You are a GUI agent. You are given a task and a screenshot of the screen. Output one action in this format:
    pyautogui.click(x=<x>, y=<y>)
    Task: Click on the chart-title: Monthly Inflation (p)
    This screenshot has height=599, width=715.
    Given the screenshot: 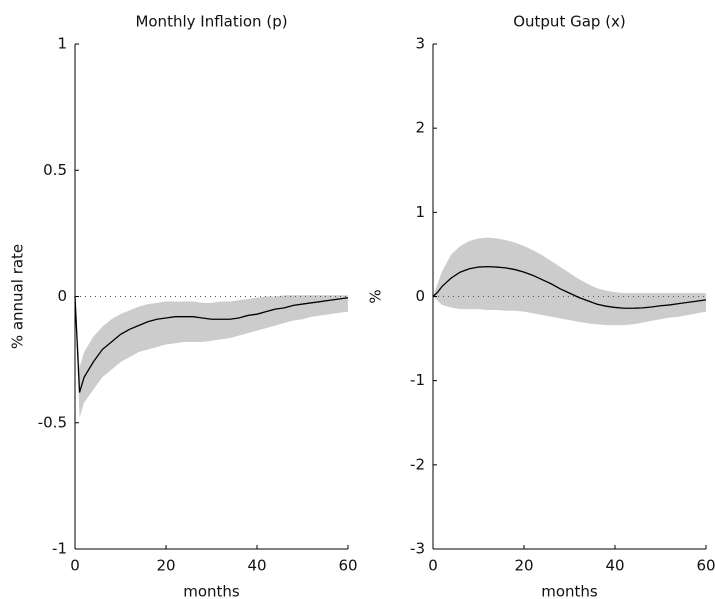 What is the action you would take?
    pyautogui.click(x=211, y=22)
    